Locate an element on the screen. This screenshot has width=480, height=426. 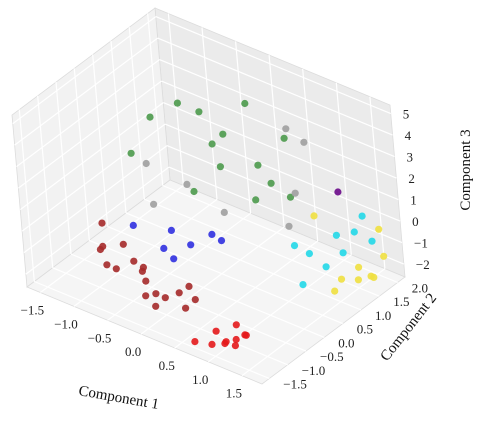
z-tick-label: 4 is located at coordinates (408, 135).